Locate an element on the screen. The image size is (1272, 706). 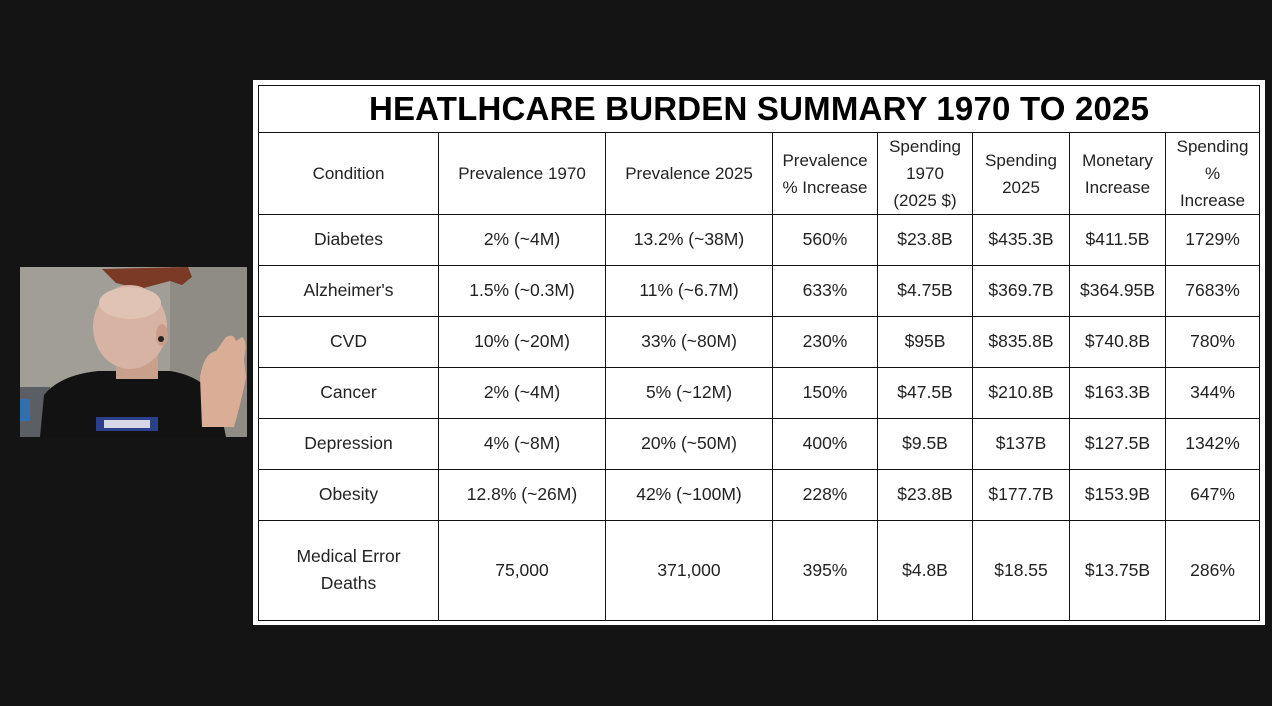
table-cell: $411.5B is located at coordinates (1117, 240).